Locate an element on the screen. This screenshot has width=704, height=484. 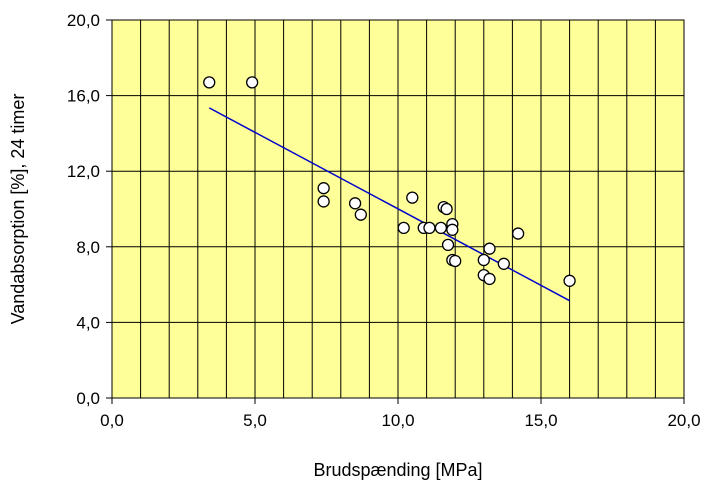
y-tick-label: 20,0 is located at coordinates (83, 20).